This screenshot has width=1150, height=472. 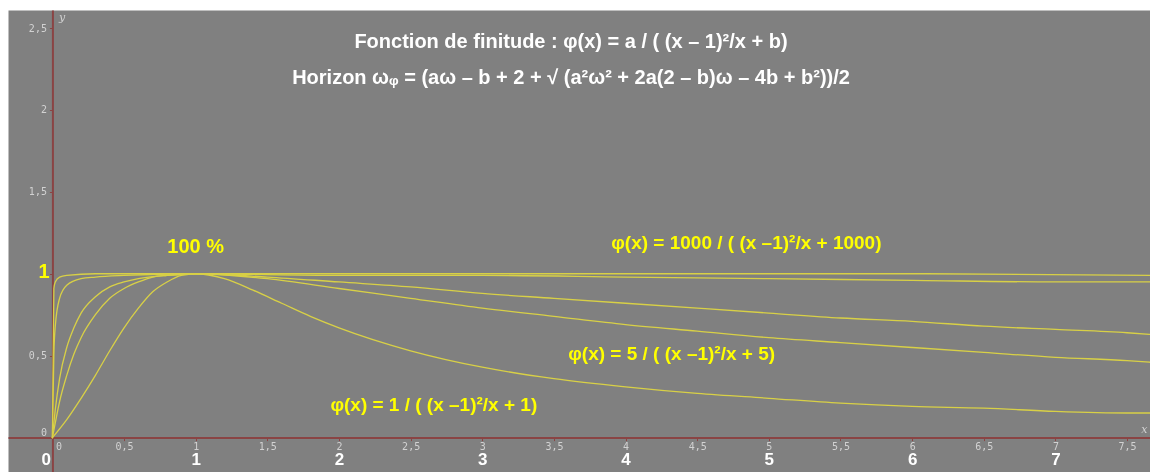 I want to click on x-tick-label: 2,5, so click(x=411, y=447).